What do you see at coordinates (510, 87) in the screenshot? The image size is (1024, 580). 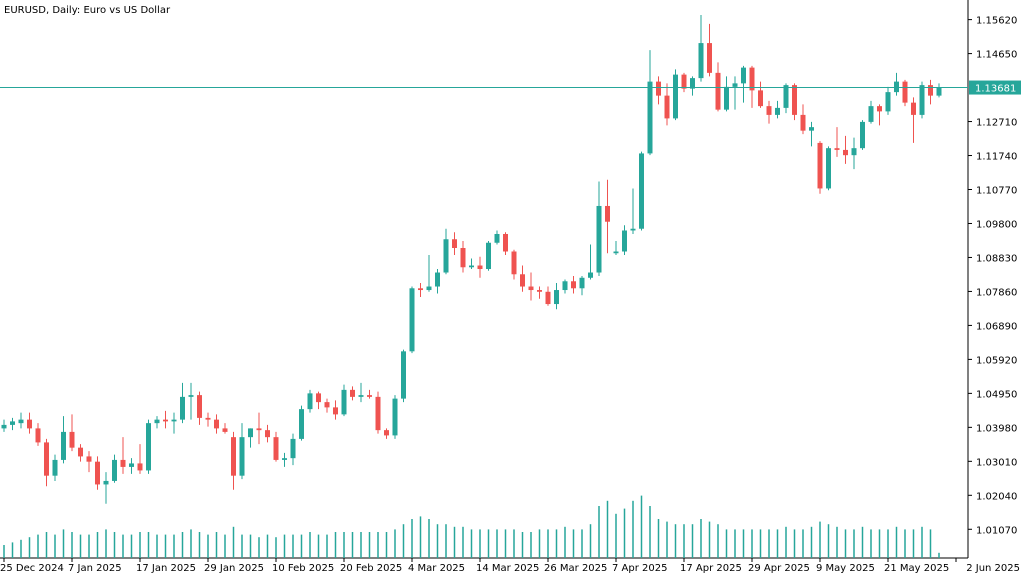 I see `current-price-line-group: 1.13681` at bounding box center [510, 87].